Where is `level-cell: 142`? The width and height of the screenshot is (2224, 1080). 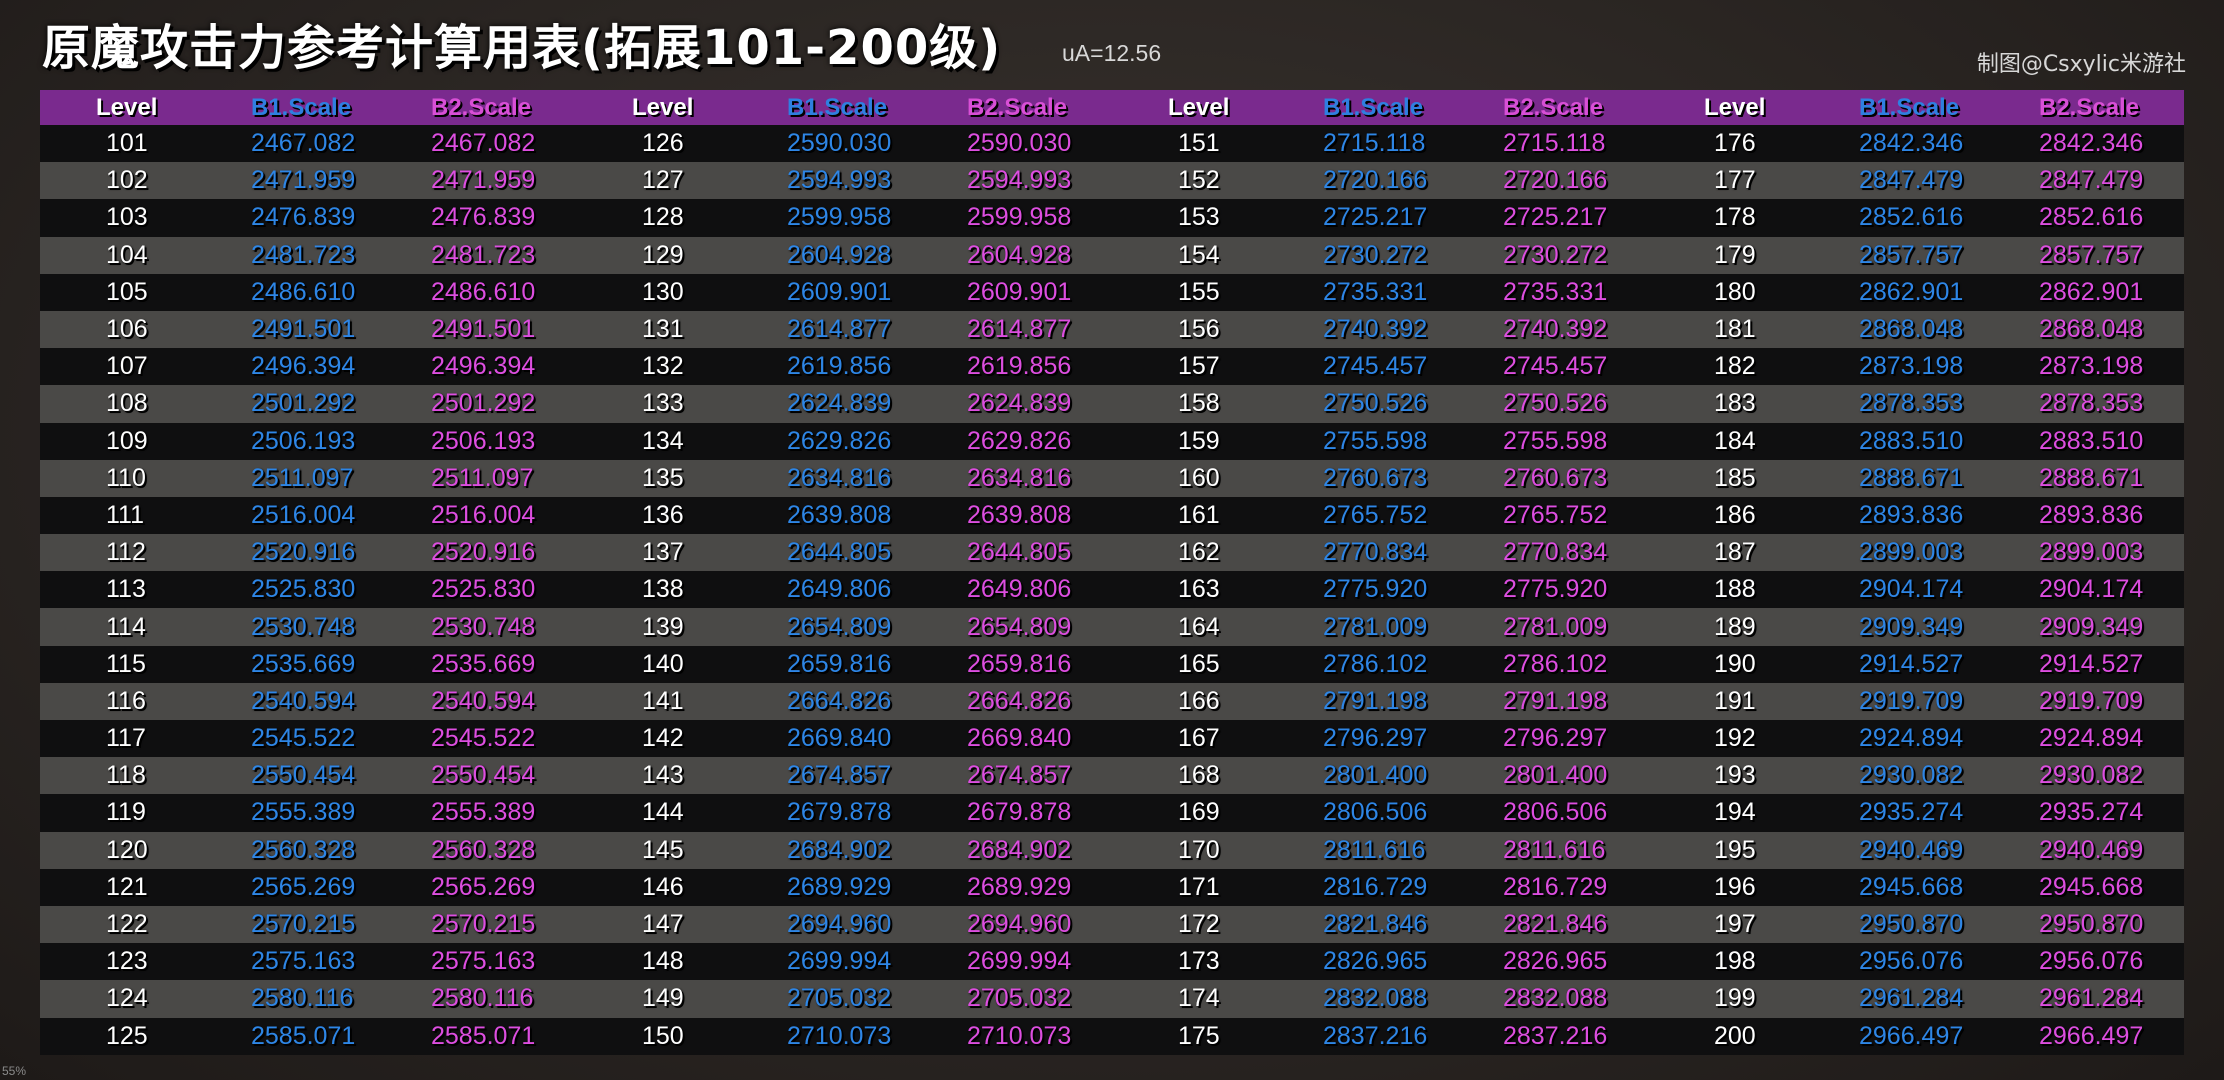 level-cell: 142 is located at coordinates (663, 738).